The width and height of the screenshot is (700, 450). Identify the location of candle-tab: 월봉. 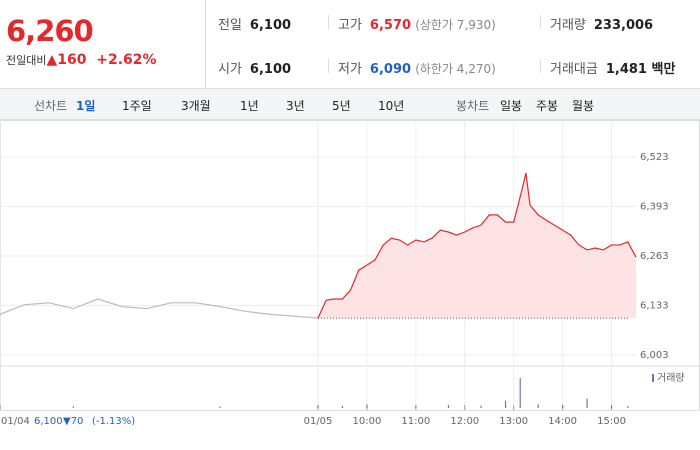
(583, 106).